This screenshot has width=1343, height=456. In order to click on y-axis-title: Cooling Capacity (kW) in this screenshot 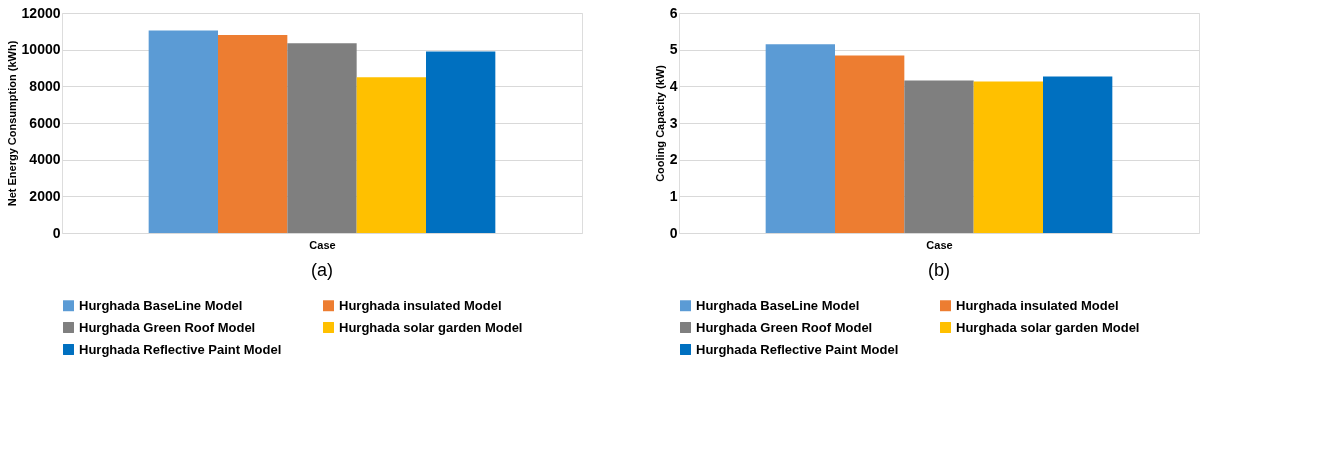, I will do `click(659, 123)`.